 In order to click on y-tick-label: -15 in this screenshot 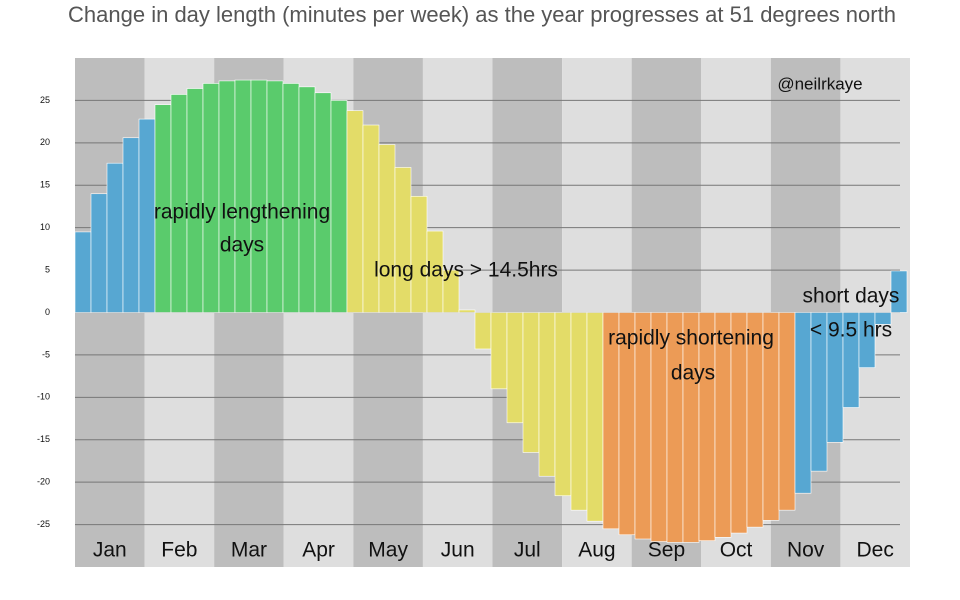, I will do `click(43, 439)`.